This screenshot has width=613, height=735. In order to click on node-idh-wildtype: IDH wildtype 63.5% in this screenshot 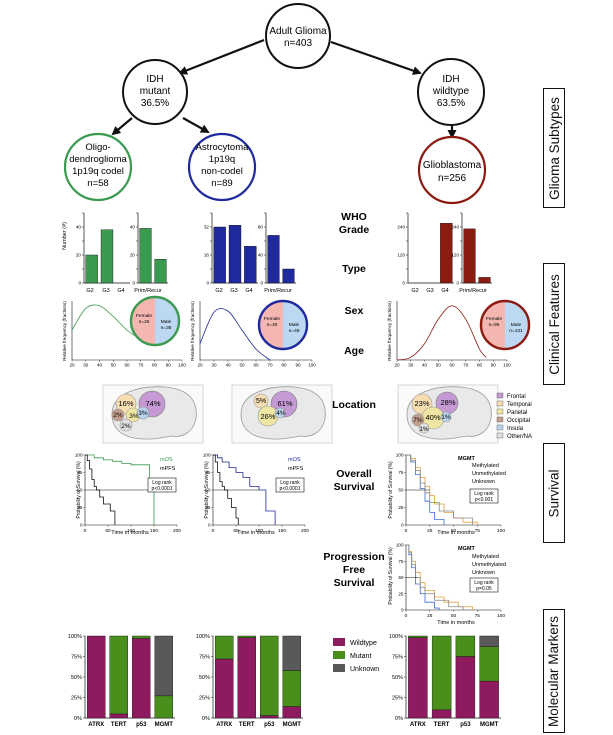, I will do `click(451, 92)`.